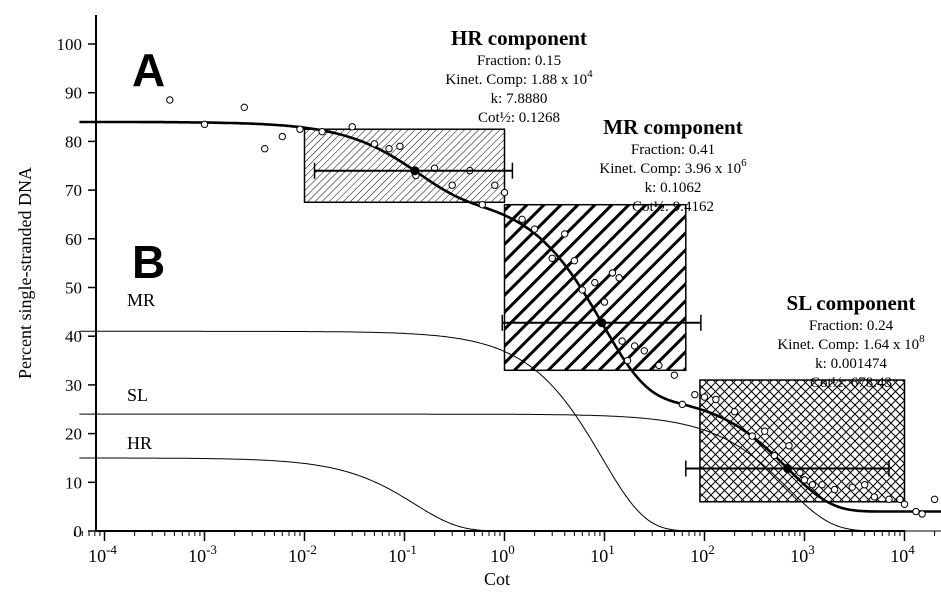 Image resolution: width=941 pixels, height=592 pixels. I want to click on x-tick-label: 10⁻⁴, so click(102, 554).